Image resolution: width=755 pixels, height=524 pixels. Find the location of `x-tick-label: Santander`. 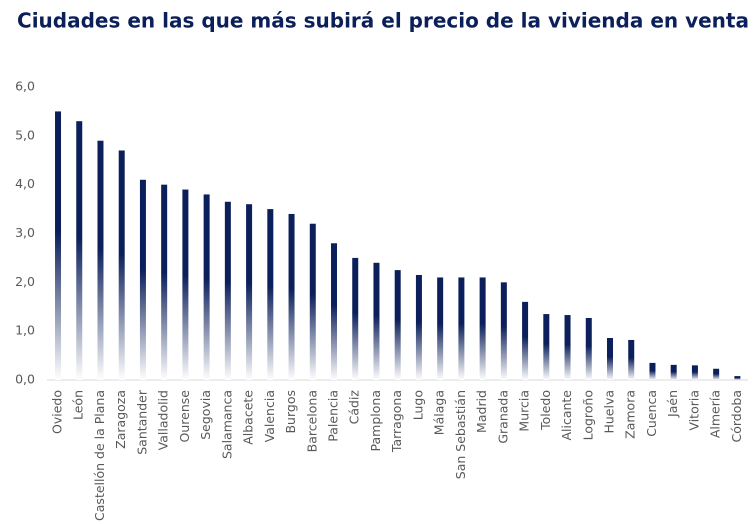

x-tick-label: Santander is located at coordinates (141, 422).